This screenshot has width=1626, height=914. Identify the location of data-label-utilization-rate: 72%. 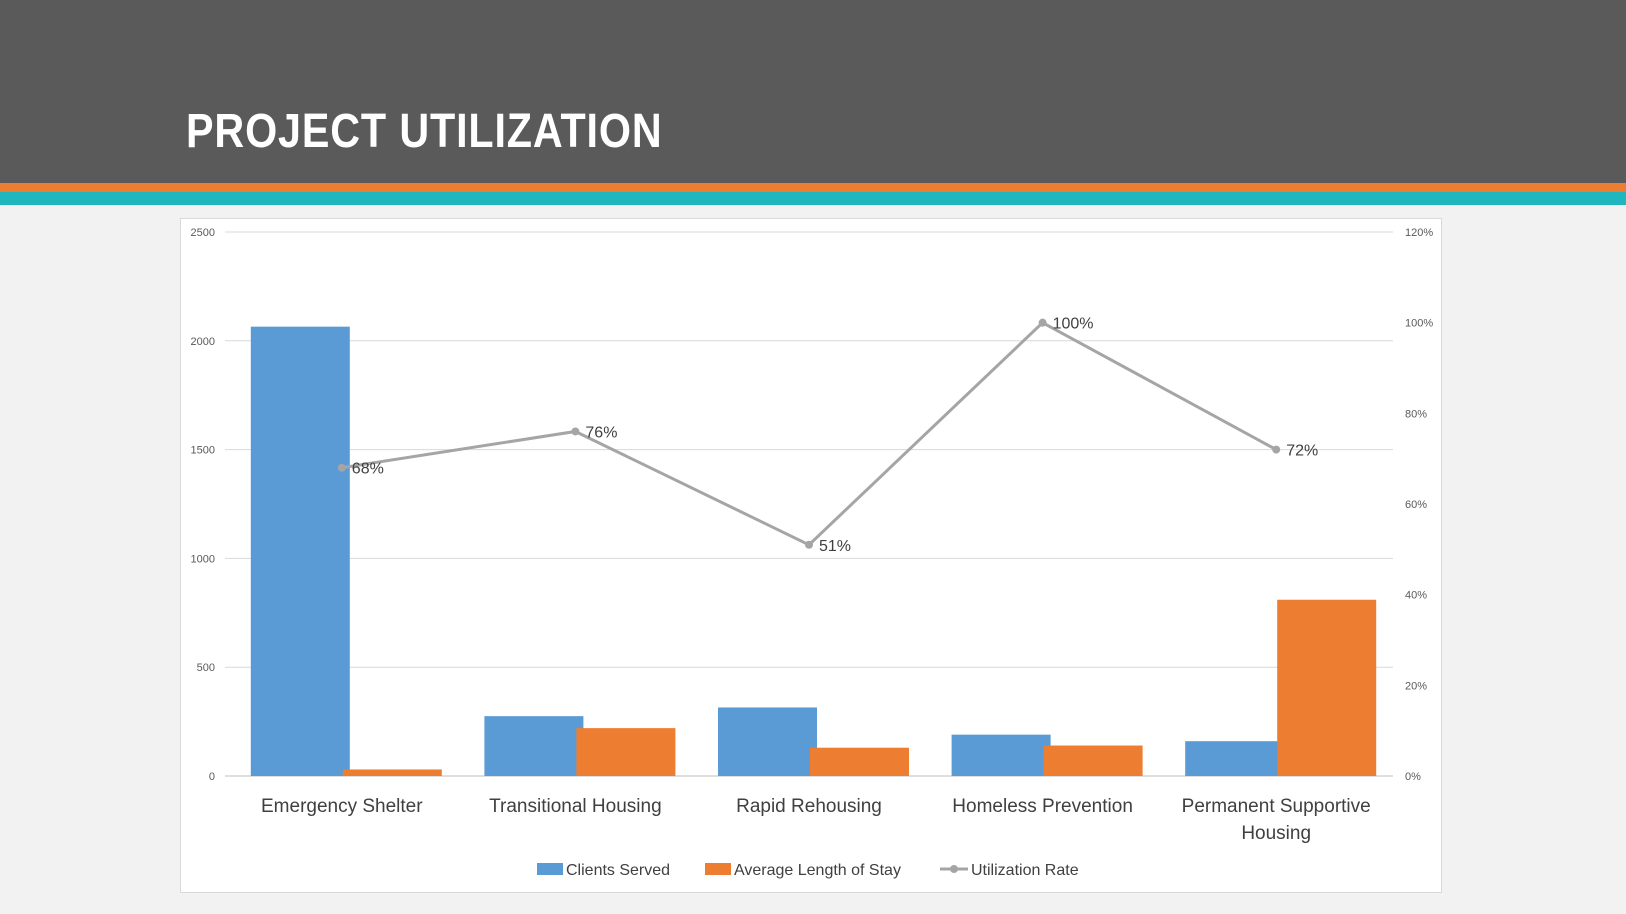
(1302, 451).